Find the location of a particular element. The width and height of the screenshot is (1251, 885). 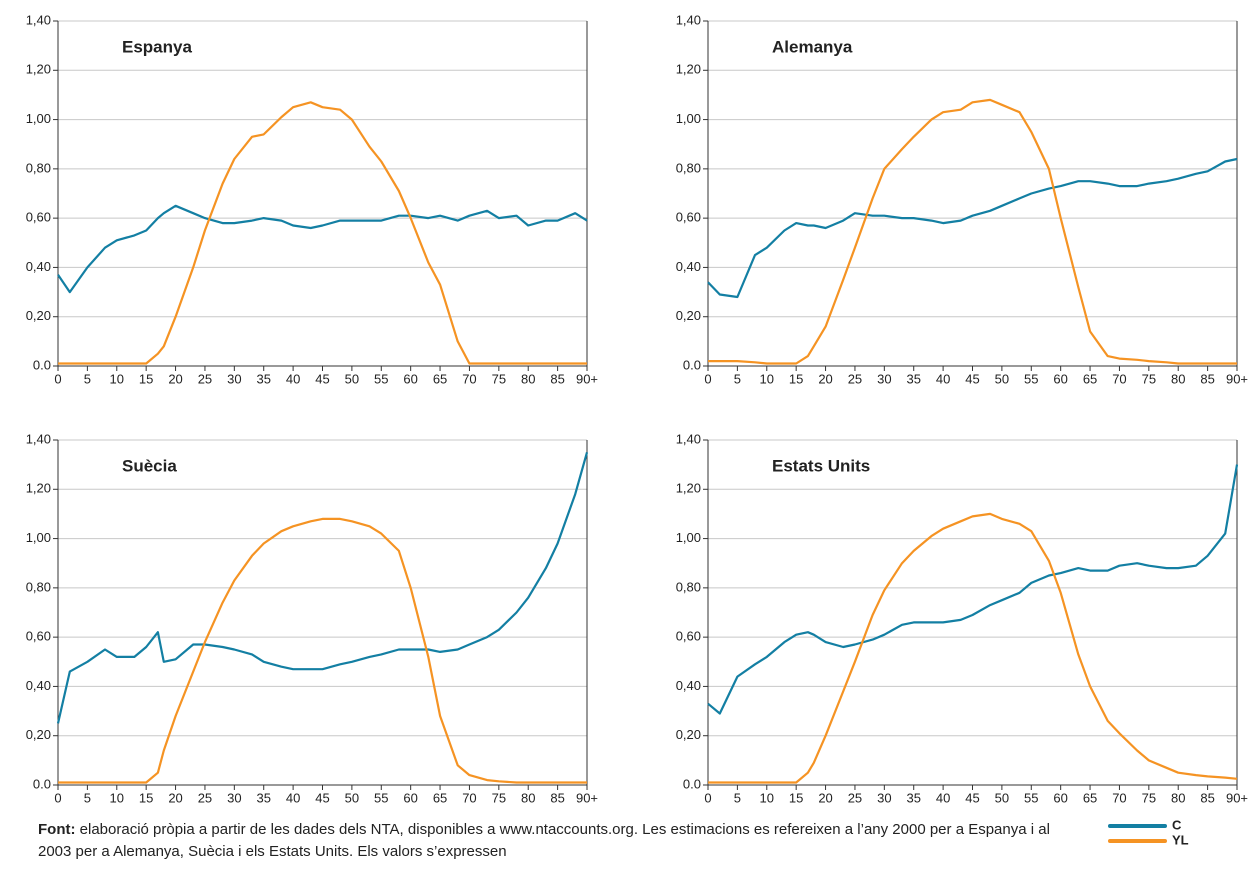

legend-label: C is located at coordinates (1177, 824).